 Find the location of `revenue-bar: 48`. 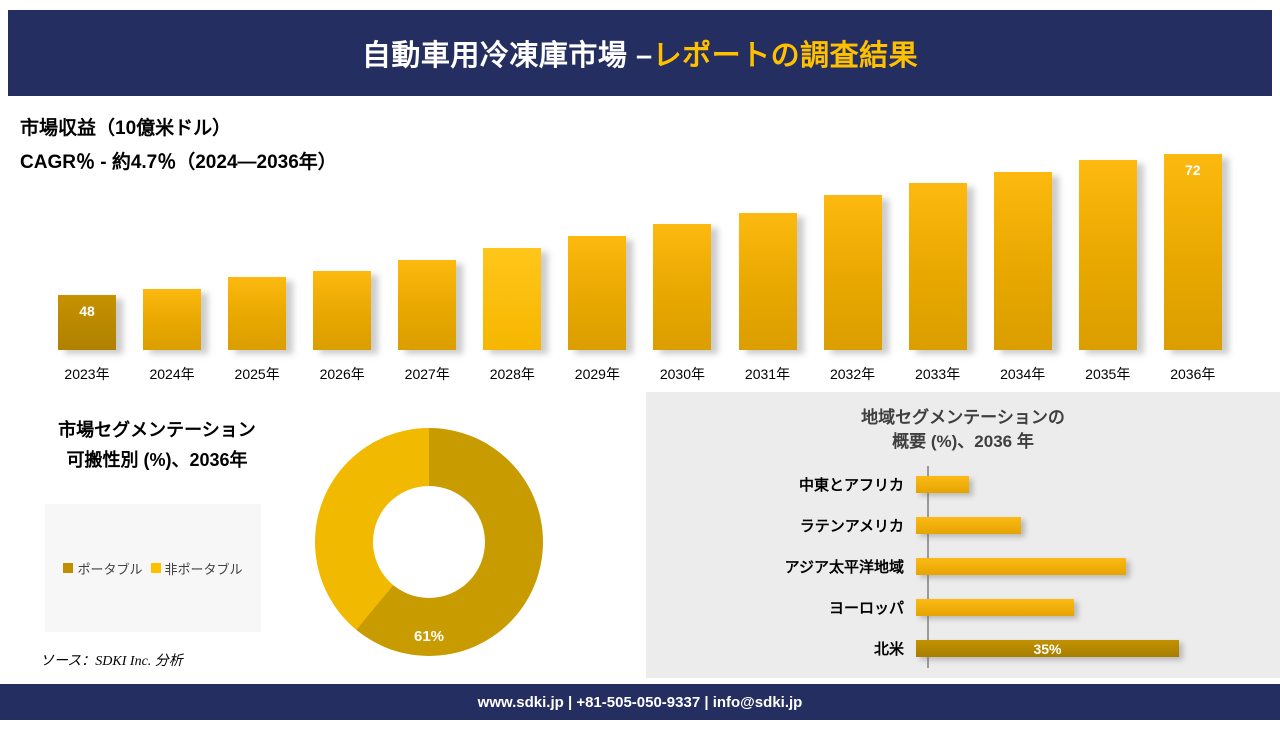

revenue-bar: 48 is located at coordinates (87, 322).